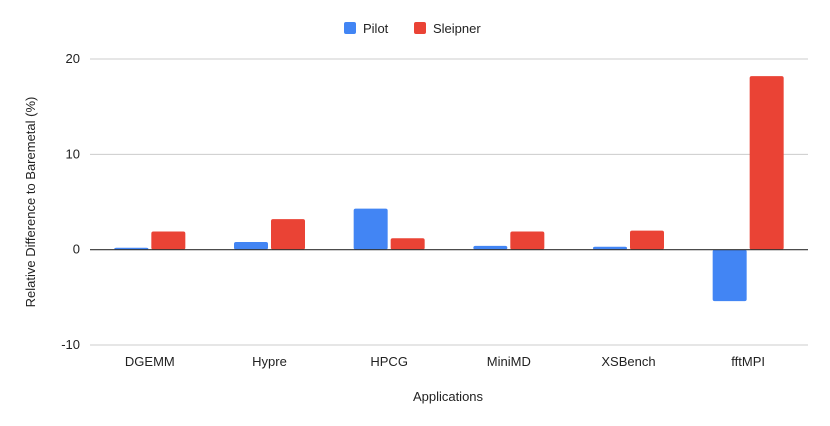 This screenshot has height=426, width=830. Describe the element at coordinates (766, 163) in the screenshot. I see `bar-sleipner-fftmpi` at that location.